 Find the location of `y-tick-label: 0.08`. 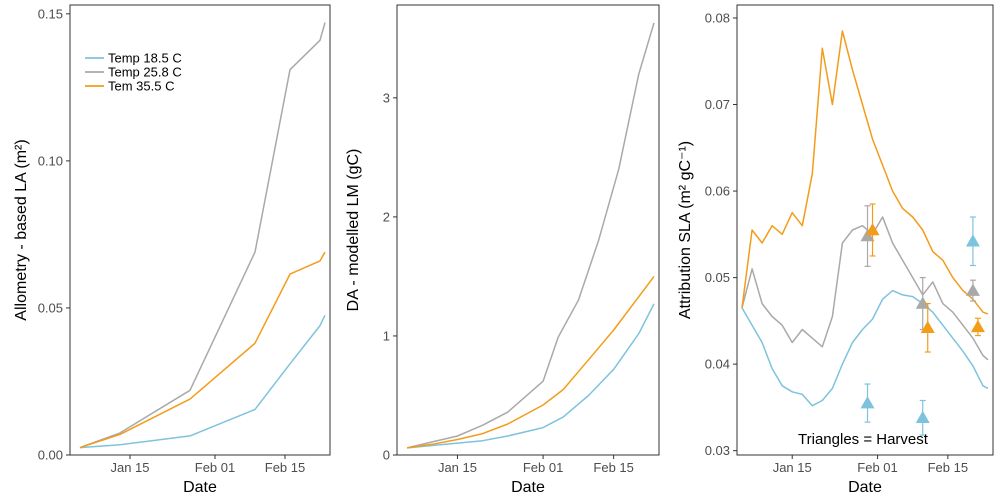

y-tick-label: 0.08 is located at coordinates (717, 17).